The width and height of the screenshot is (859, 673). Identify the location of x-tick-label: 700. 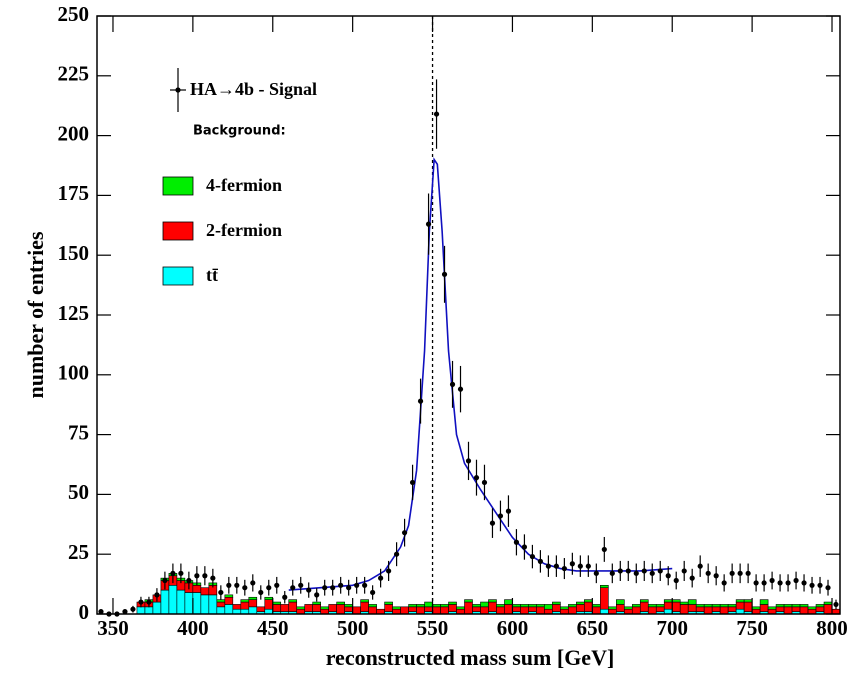
(672, 628).